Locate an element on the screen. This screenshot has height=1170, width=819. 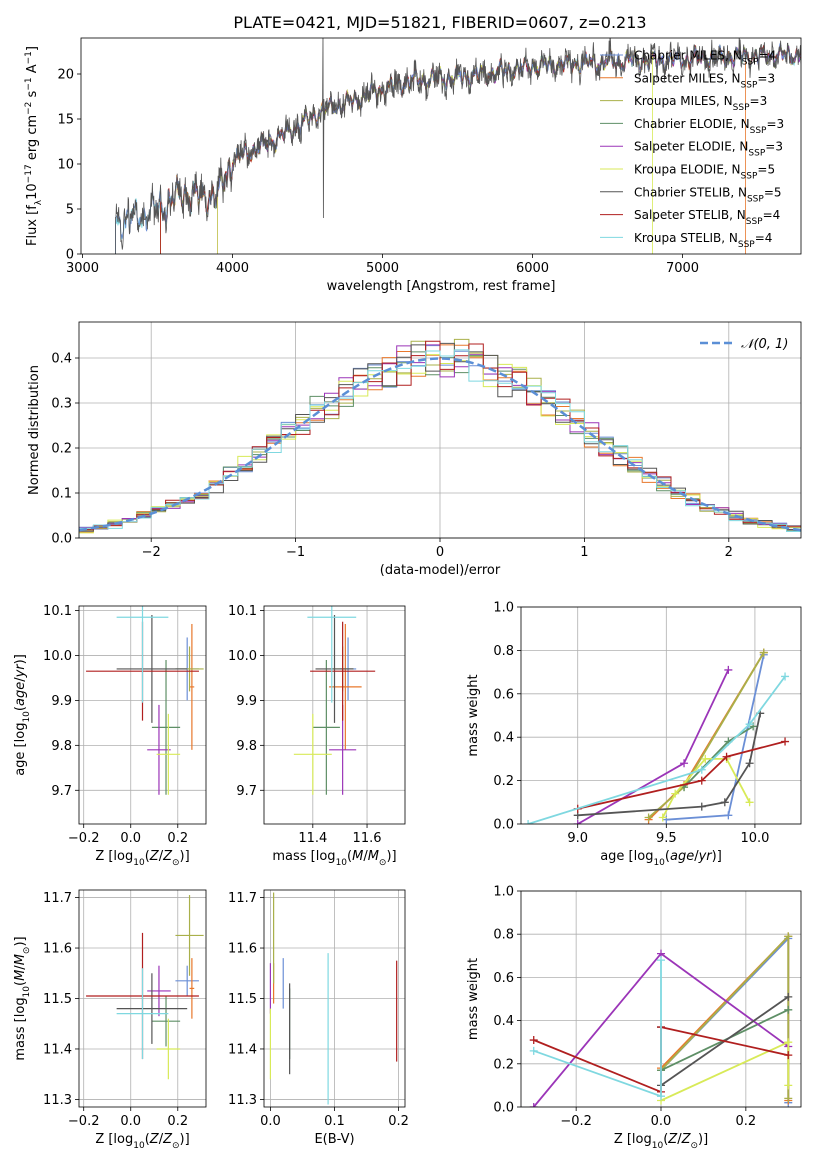
mass-vs-z-plot is located at coordinates (145, 987).